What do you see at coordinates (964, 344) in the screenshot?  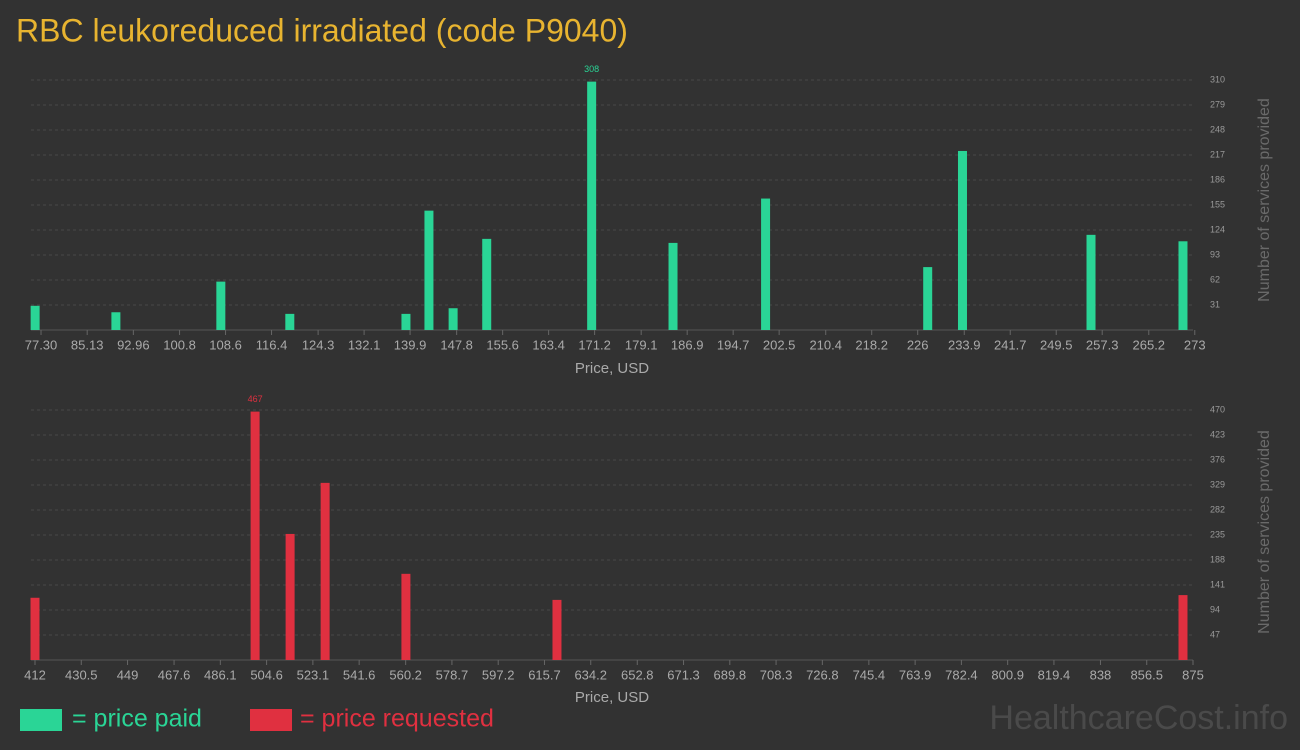 I see `x-tick-label: 233.9` at bounding box center [964, 344].